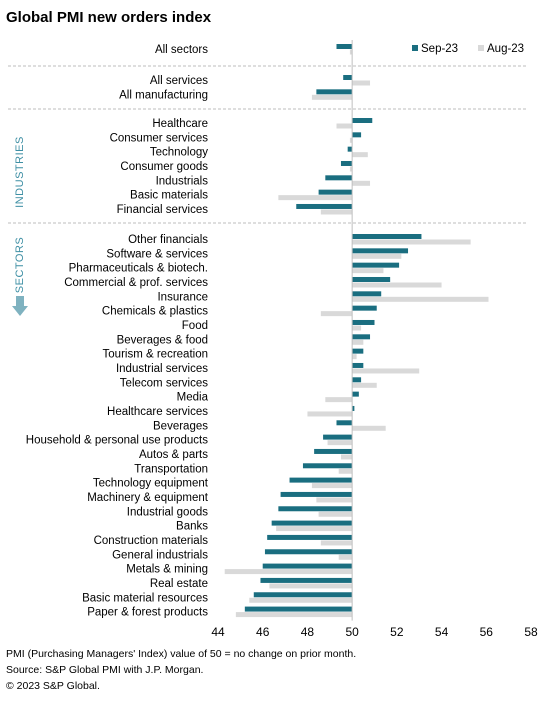 The width and height of the screenshot is (555, 707). I want to click on bar-sep-23-healthcare-services, so click(353, 408).